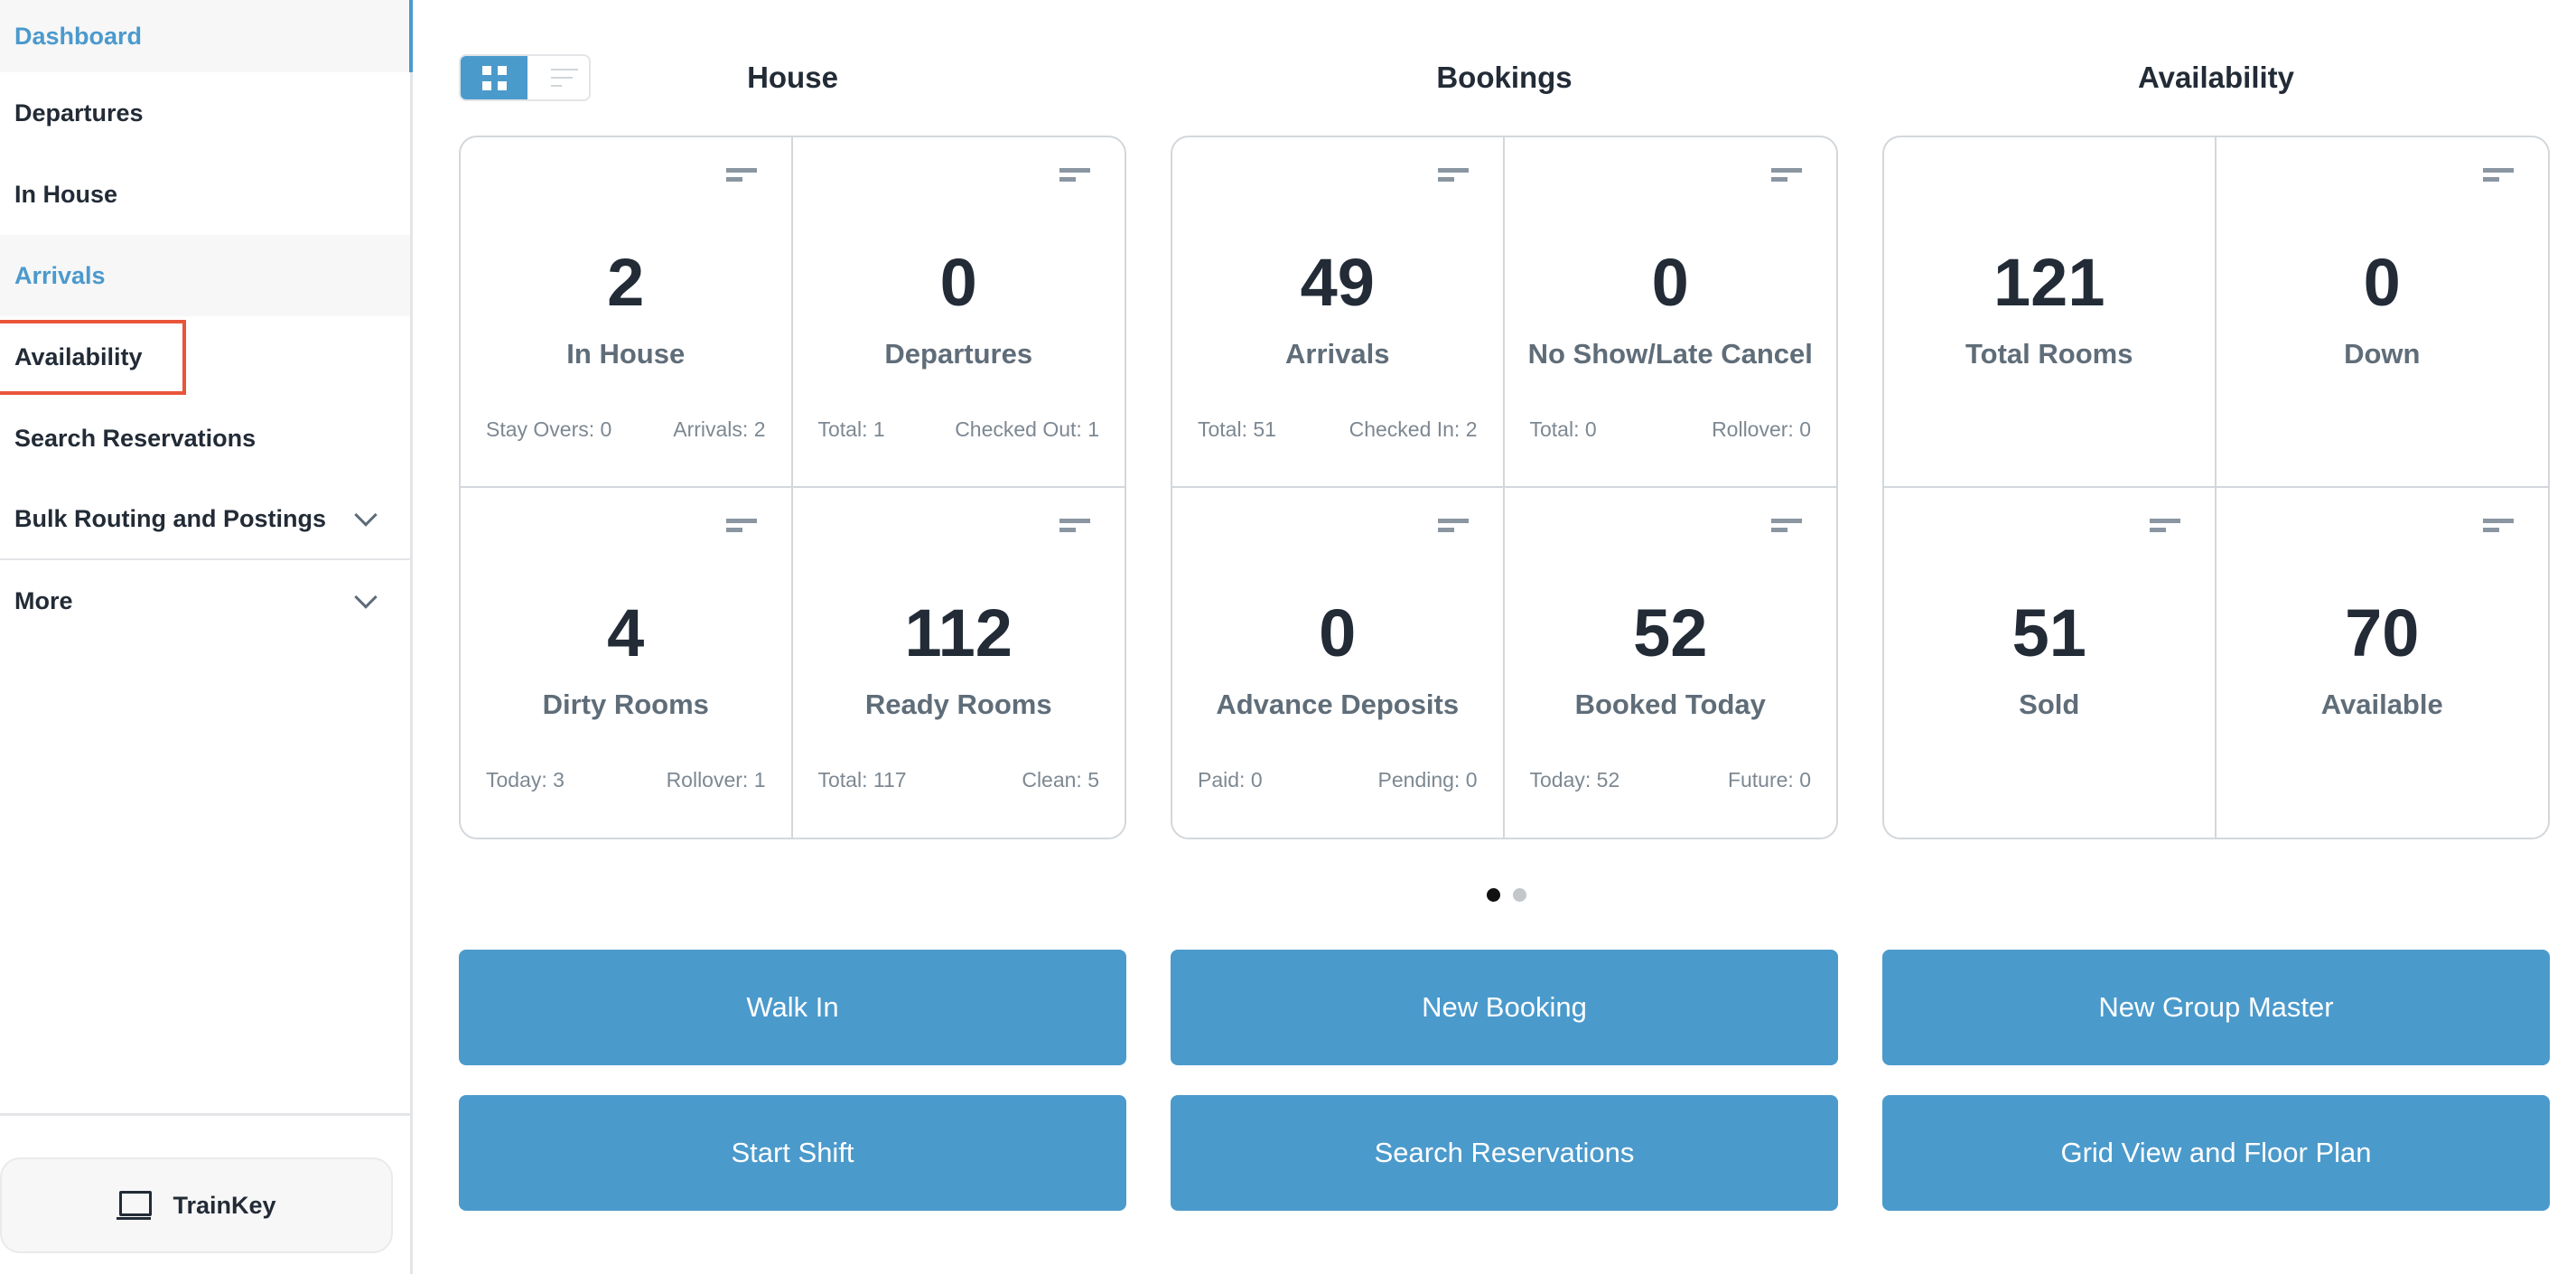  I want to click on stat-tile: 0 Departures Total: 1 Checked Out: 1, so click(959, 312).